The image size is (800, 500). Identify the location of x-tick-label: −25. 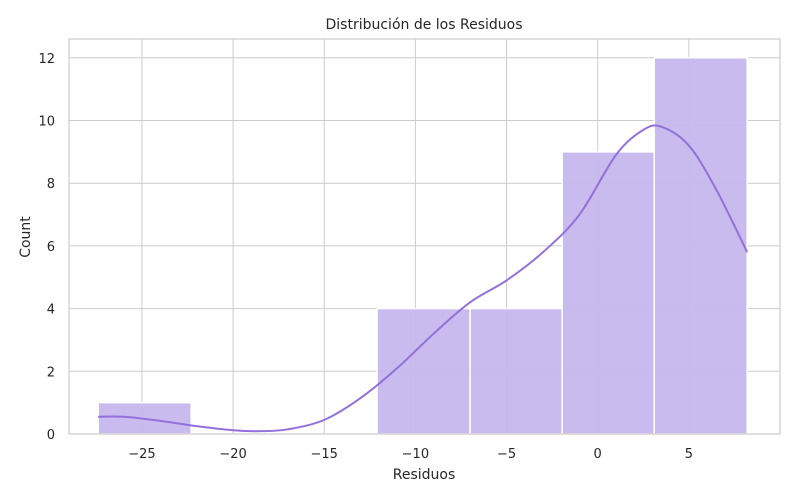
(141, 454).